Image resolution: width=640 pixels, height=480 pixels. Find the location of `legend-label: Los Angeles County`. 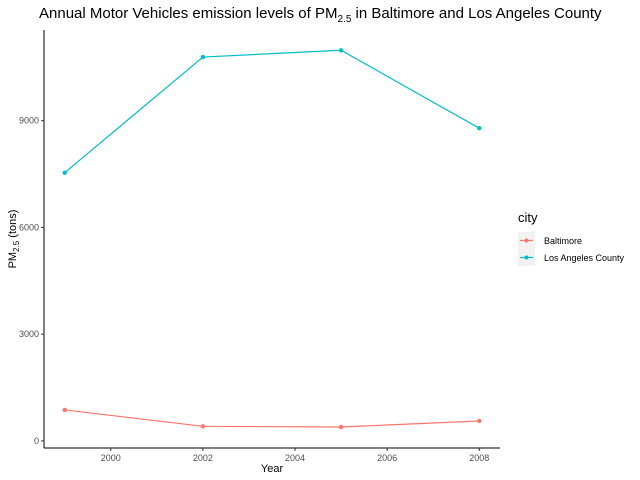

legend-label: Los Angeles County is located at coordinates (584, 258).